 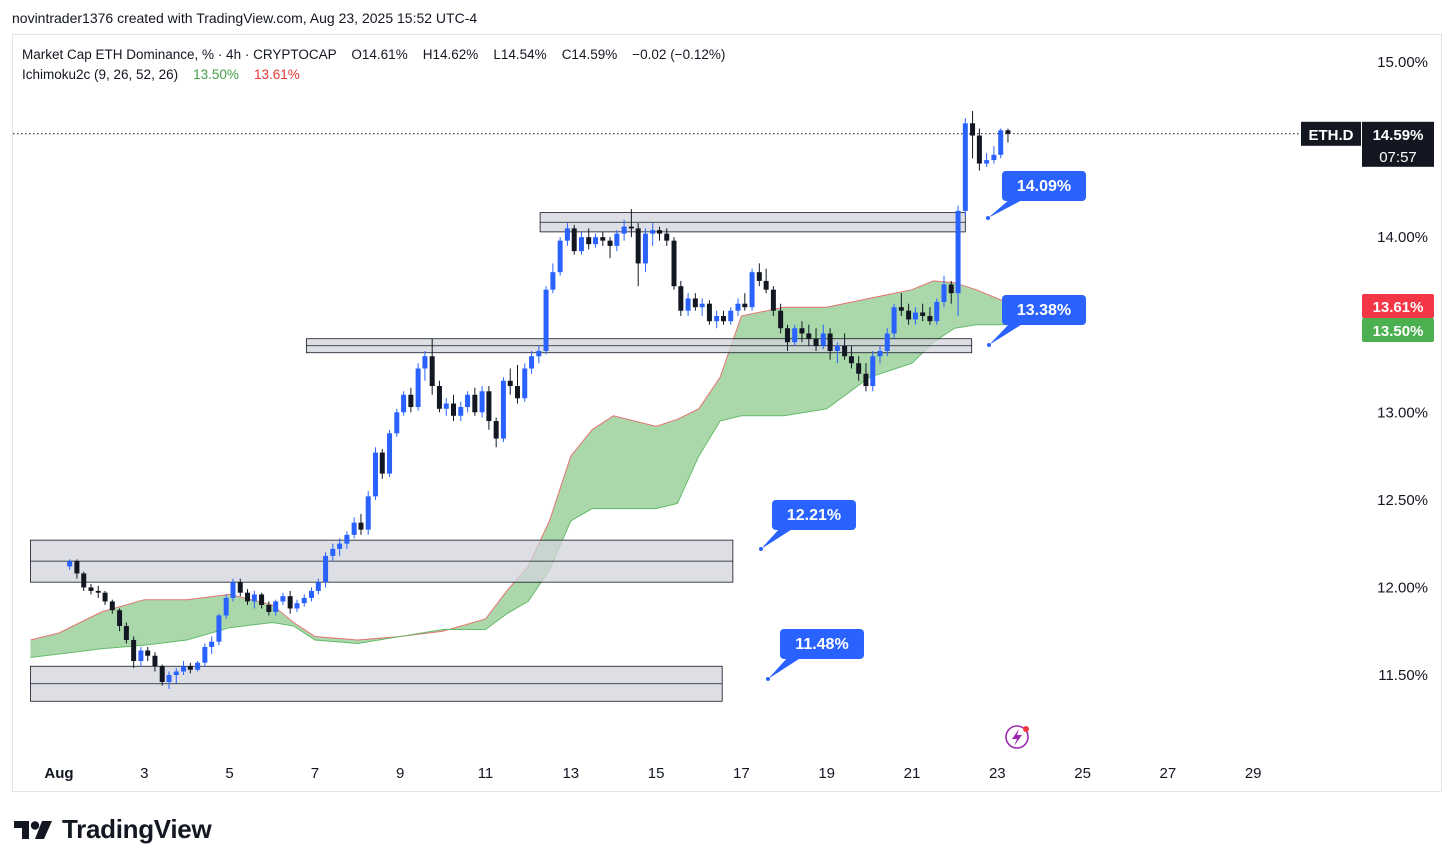 I want to click on x-tick-label: 9, so click(x=400, y=773).